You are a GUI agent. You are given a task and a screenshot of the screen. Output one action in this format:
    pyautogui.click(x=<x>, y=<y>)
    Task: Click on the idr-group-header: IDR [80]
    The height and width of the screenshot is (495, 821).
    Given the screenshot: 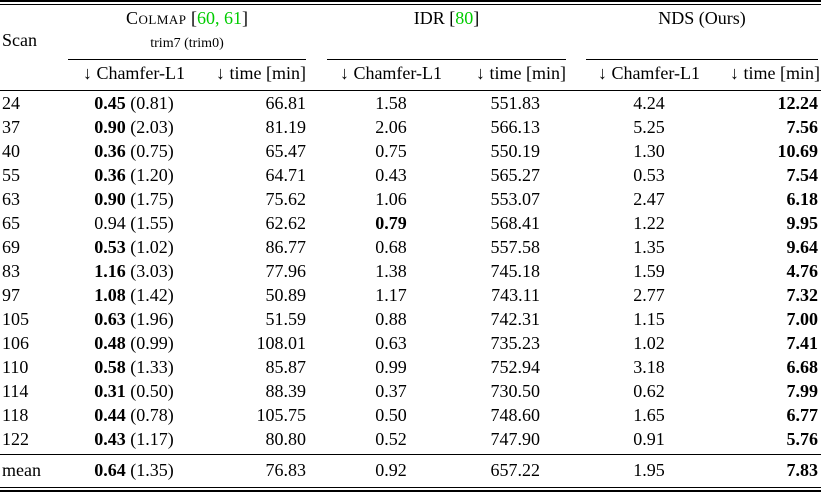 What is the action you would take?
    pyautogui.click(x=446, y=18)
    